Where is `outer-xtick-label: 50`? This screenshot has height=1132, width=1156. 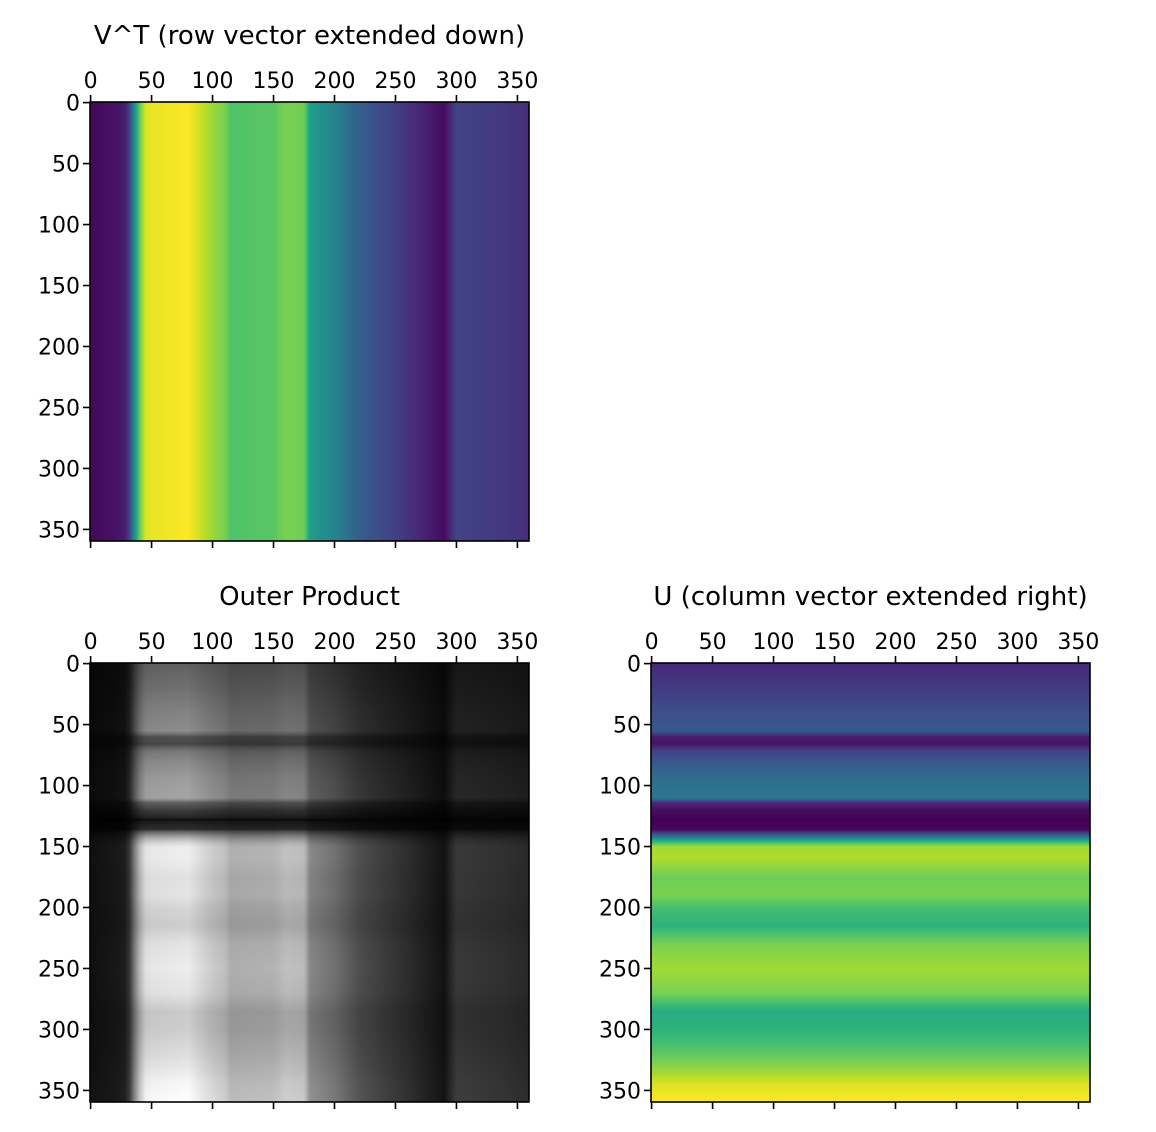 outer-xtick-label: 50 is located at coordinates (152, 642).